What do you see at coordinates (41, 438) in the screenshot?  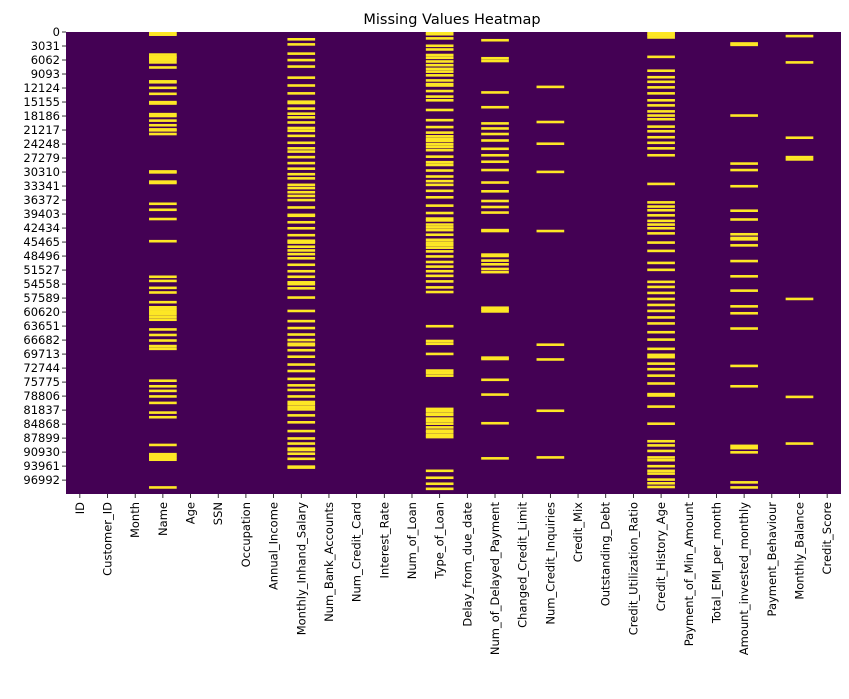 I see `y-tick-label: 87899` at bounding box center [41, 438].